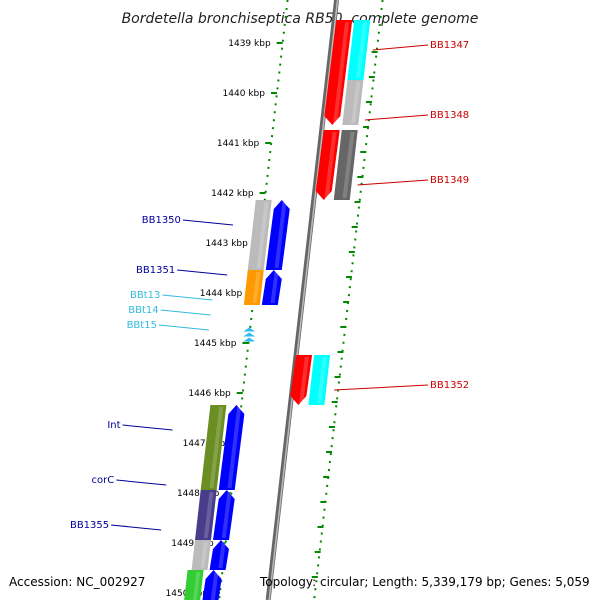 This screenshot has height=600, width=600. Describe the element at coordinates (103, 480) in the screenshot. I see `gene-label-corc: corC` at that location.